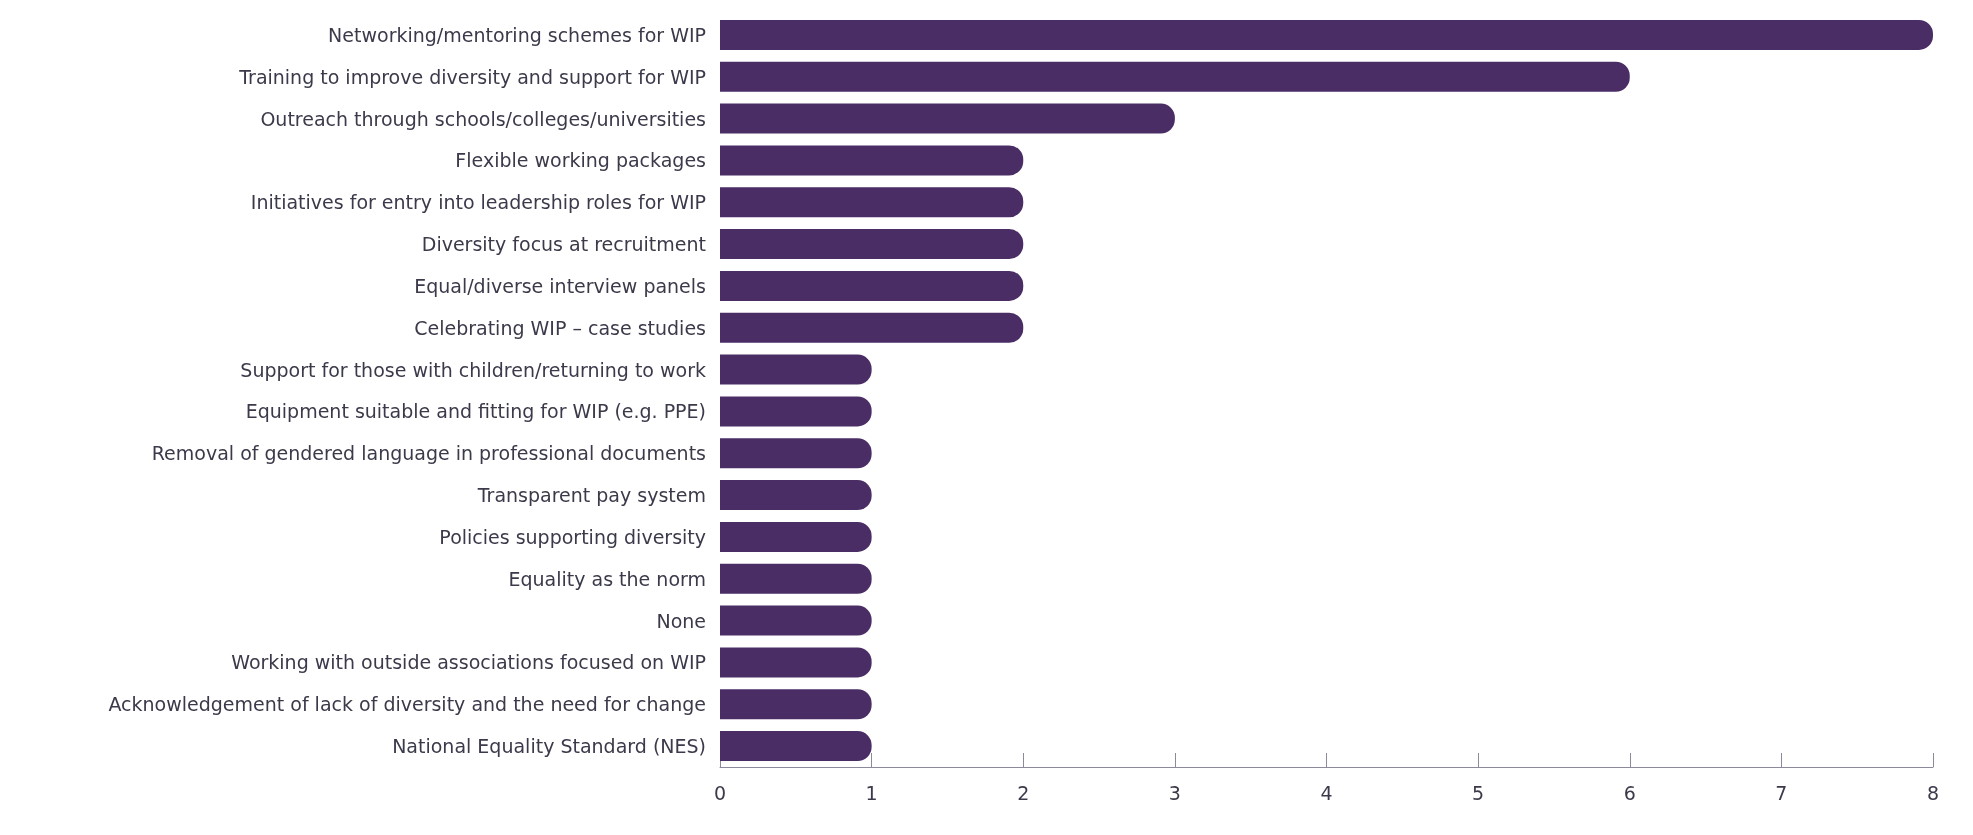 This screenshot has height=835, width=1973. What do you see at coordinates (591, 495) in the screenshot?
I see `y-tick-label: Transparent pay system` at bounding box center [591, 495].